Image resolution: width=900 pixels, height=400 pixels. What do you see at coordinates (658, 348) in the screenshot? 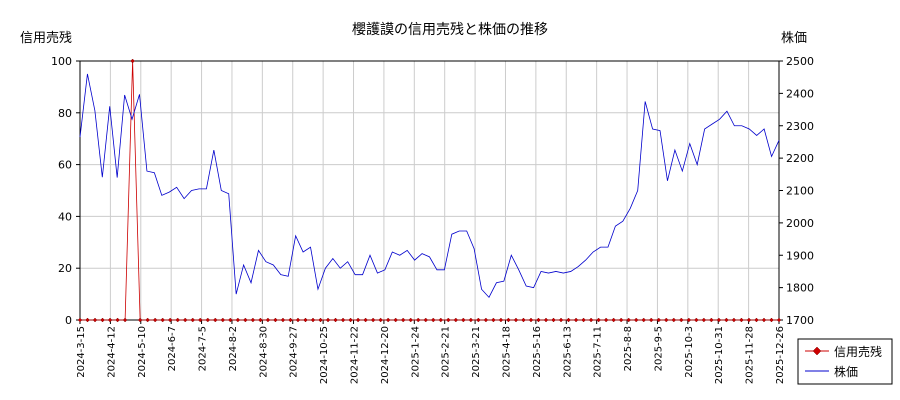
I see `x-tick-label: 2025-9-5` at bounding box center [658, 348].